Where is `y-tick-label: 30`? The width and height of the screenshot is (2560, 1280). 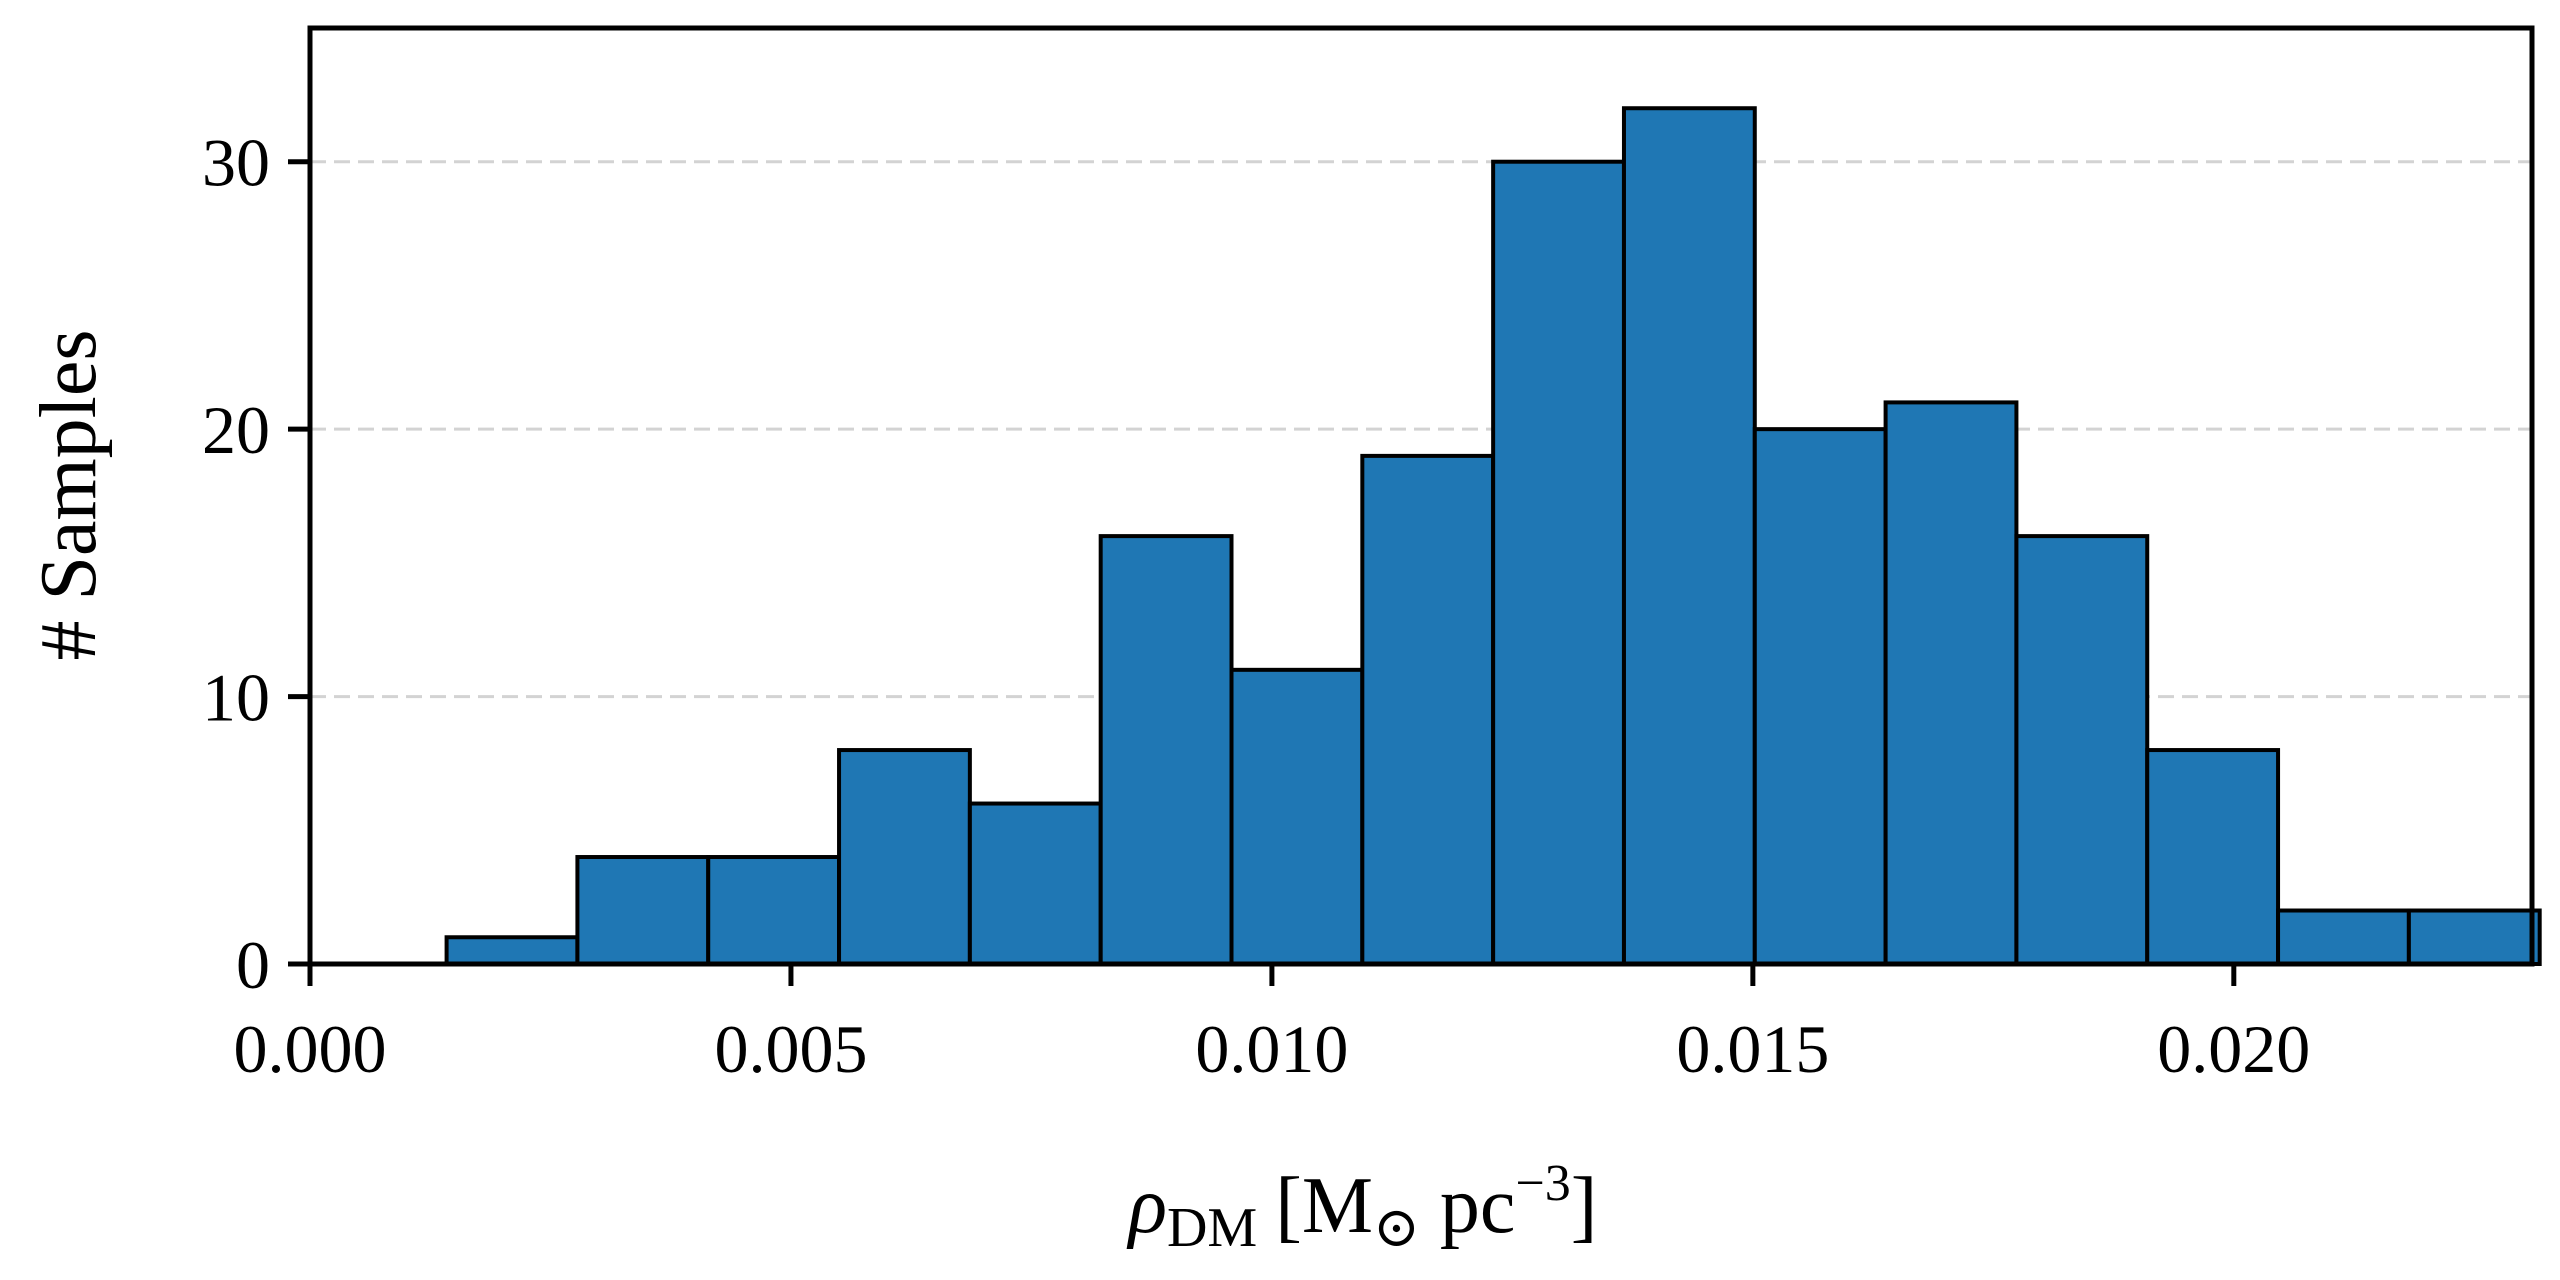
y-tick-label: 30 is located at coordinates (236, 163).